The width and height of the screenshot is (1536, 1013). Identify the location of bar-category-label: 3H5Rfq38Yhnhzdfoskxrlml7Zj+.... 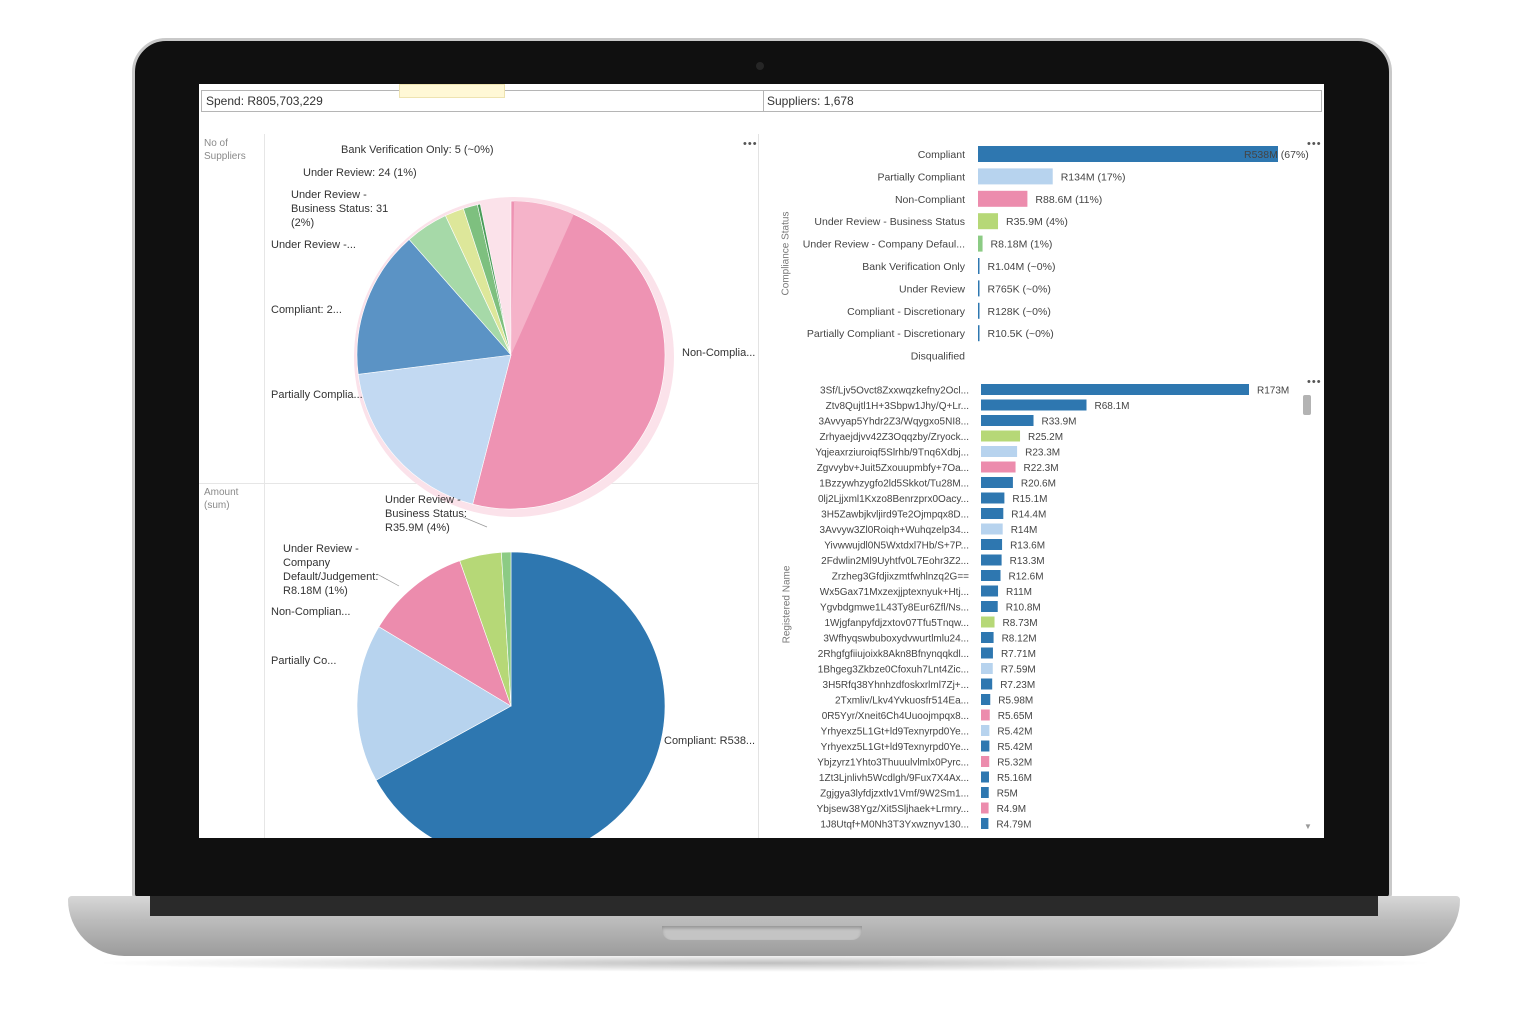
(896, 685).